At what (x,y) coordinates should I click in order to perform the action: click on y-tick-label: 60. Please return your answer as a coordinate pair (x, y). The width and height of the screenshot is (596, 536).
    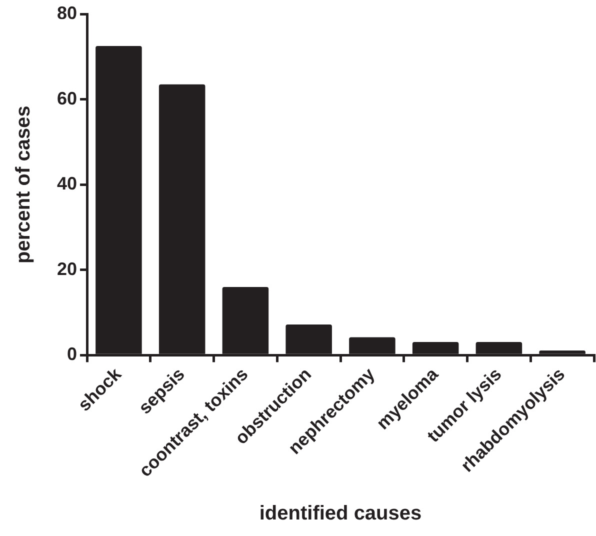
    Looking at the image, I should click on (67, 98).